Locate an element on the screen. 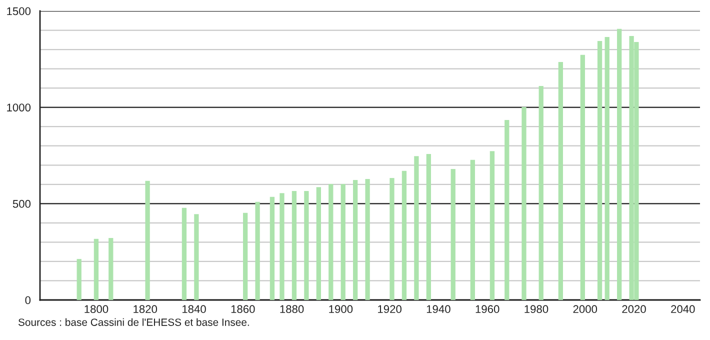  x-tick-label: 1960 is located at coordinates (488, 309).